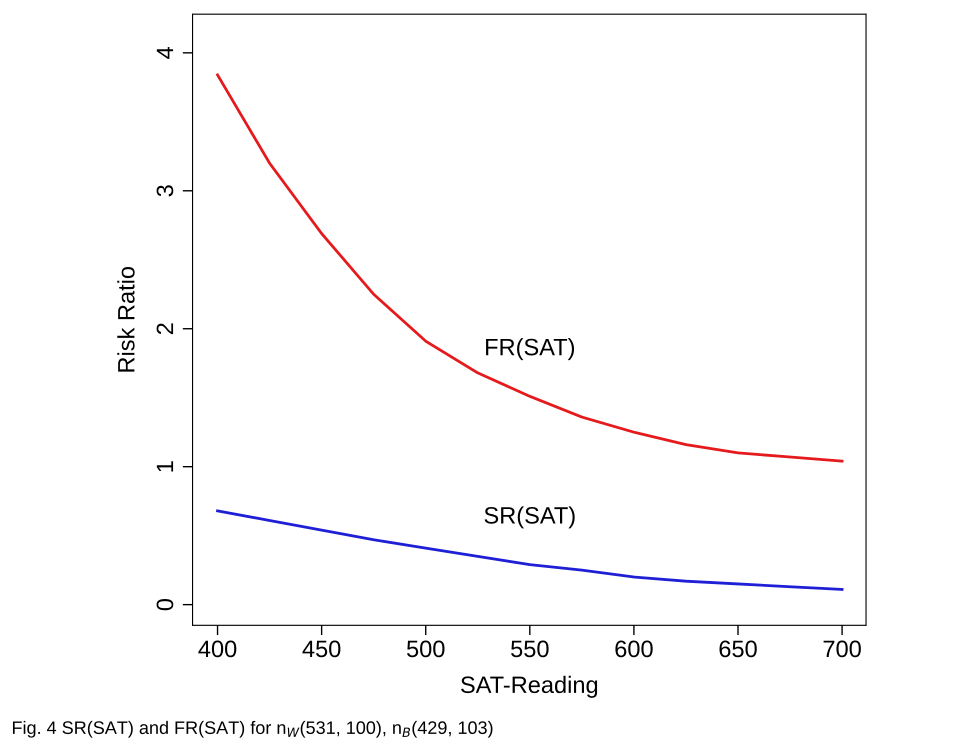 Image resolution: width=958 pixels, height=748 pixels. Describe the element at coordinates (165, 604) in the screenshot. I see `y-tick-label: 0` at that location.